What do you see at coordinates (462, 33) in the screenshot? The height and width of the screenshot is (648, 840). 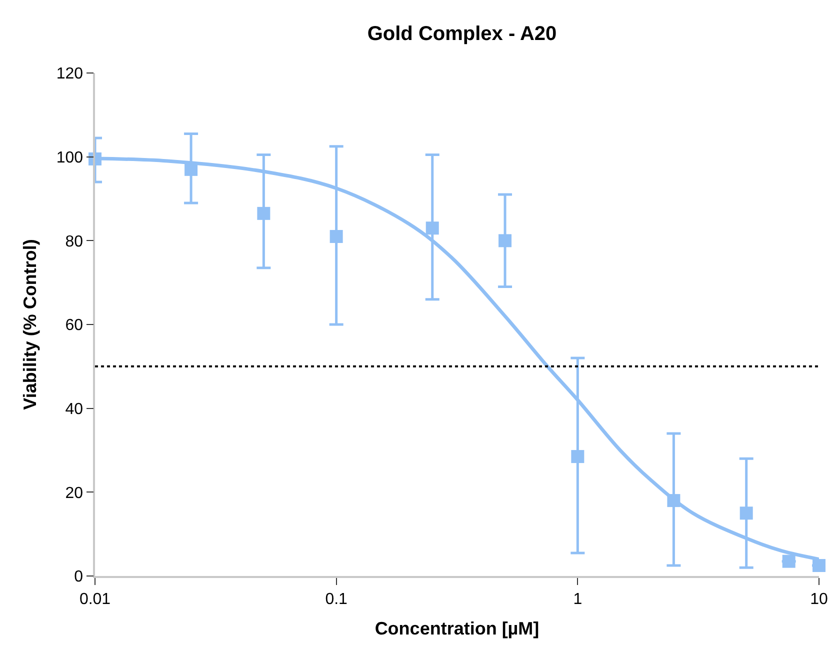 I see `chart-title: Gold Complex - A20` at bounding box center [462, 33].